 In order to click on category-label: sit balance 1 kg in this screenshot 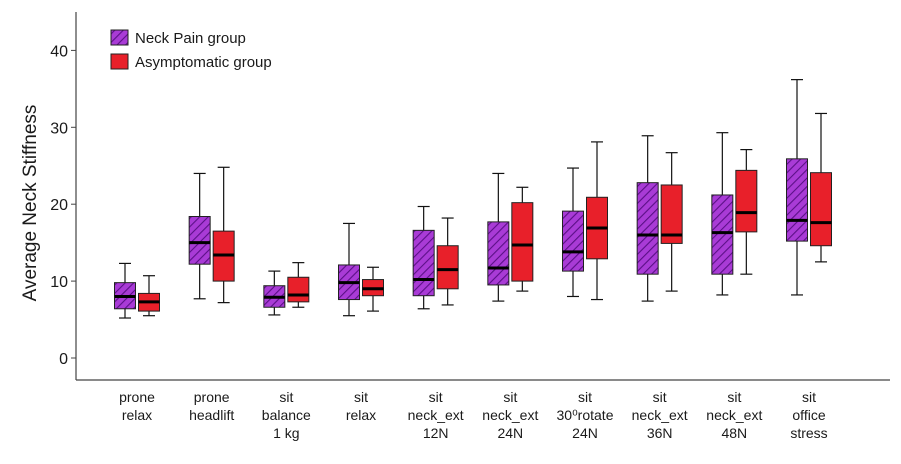, I will do `click(286, 415)`.